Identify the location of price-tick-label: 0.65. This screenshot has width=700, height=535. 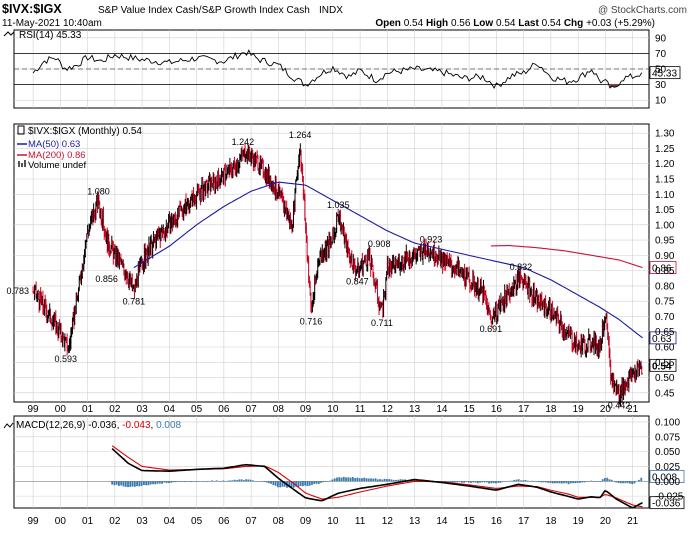
(665, 332).